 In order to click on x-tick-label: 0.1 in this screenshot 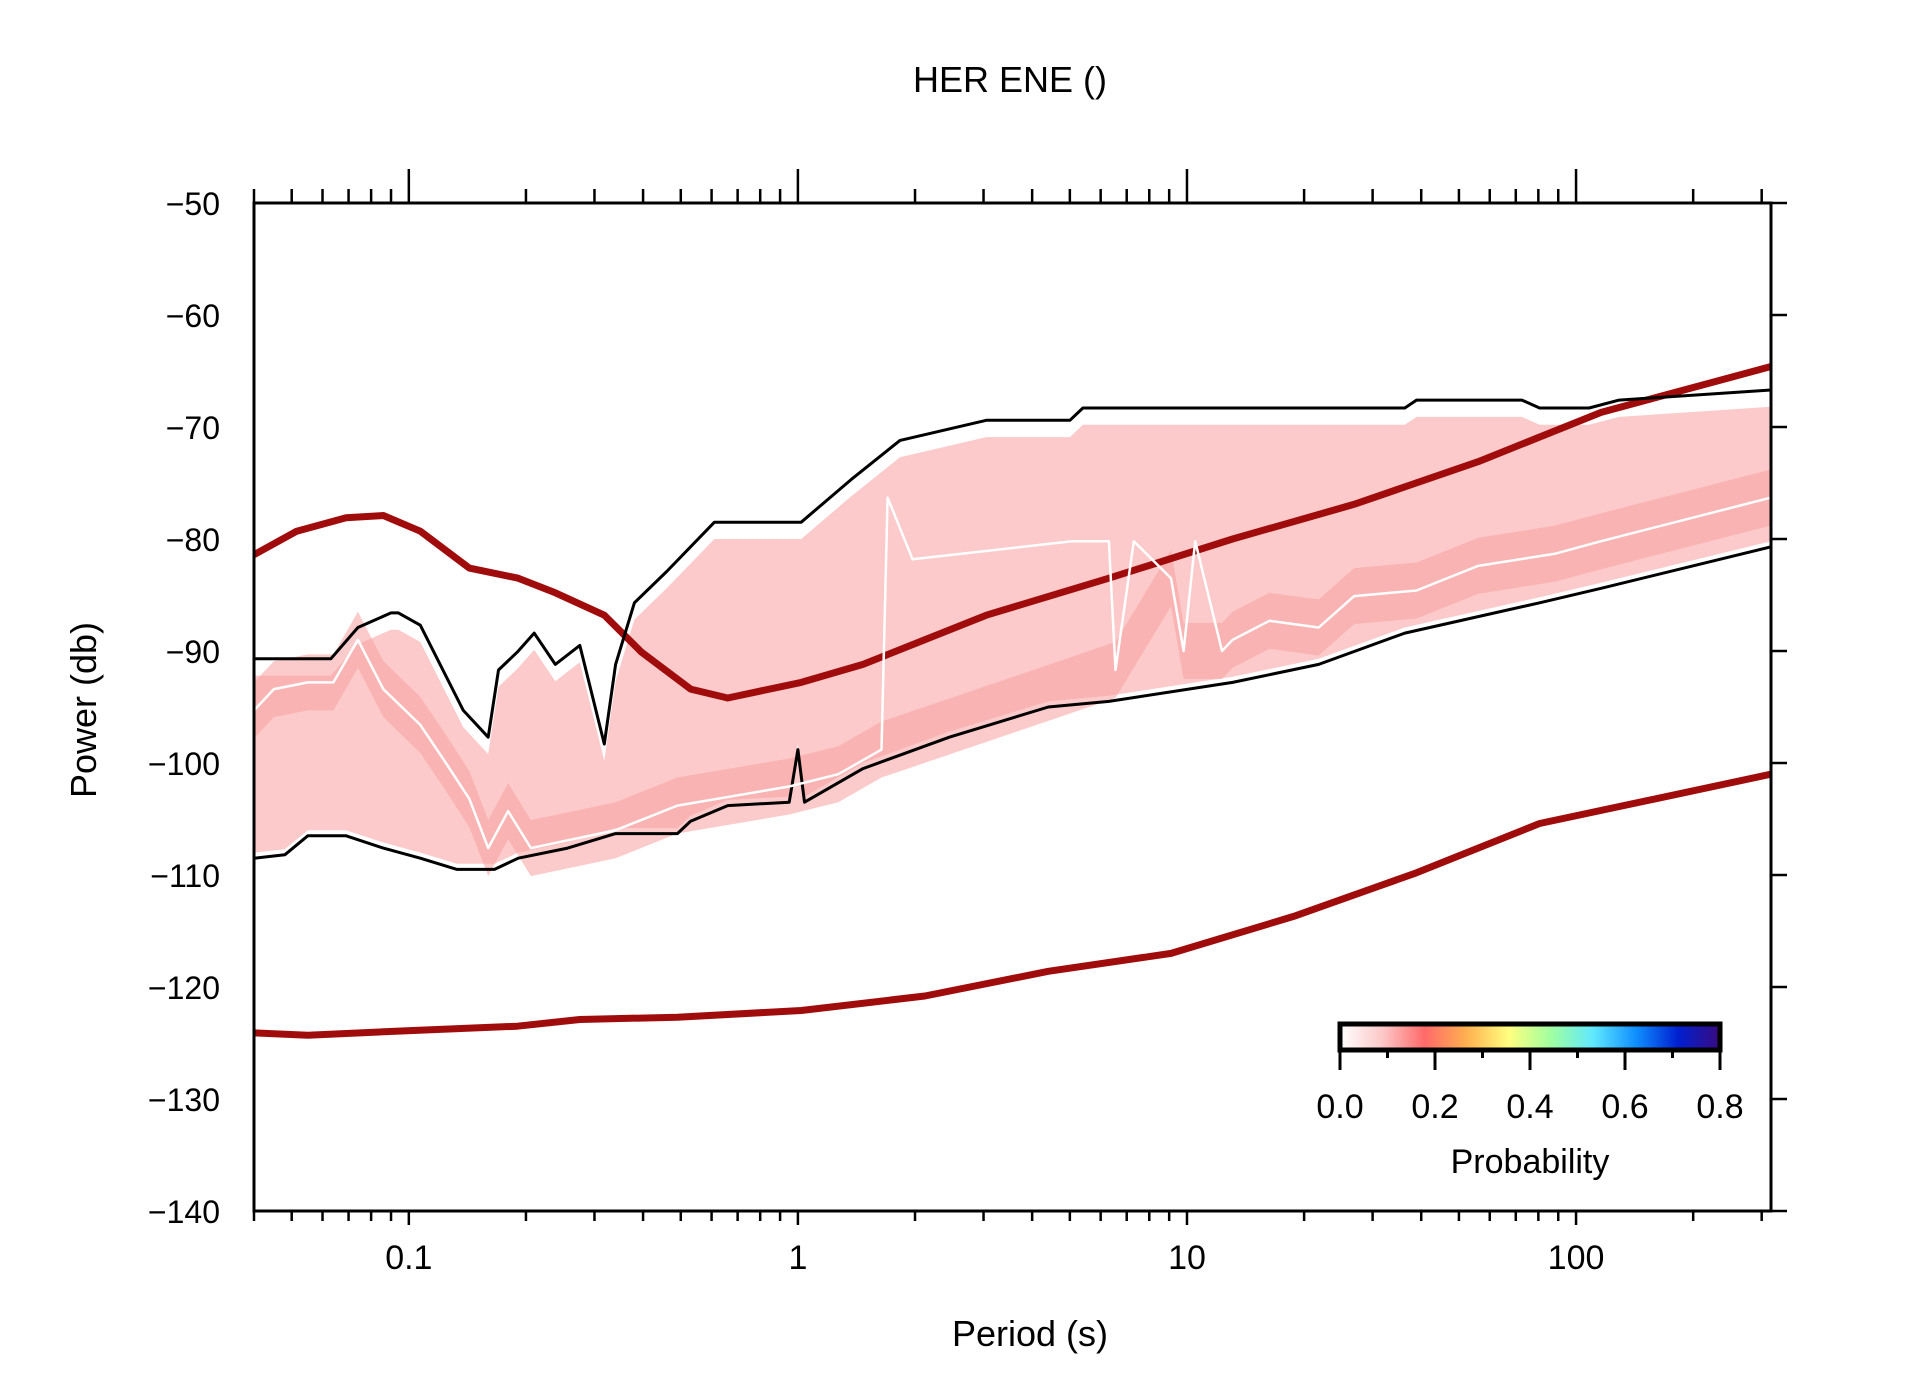, I will do `click(408, 1258)`.